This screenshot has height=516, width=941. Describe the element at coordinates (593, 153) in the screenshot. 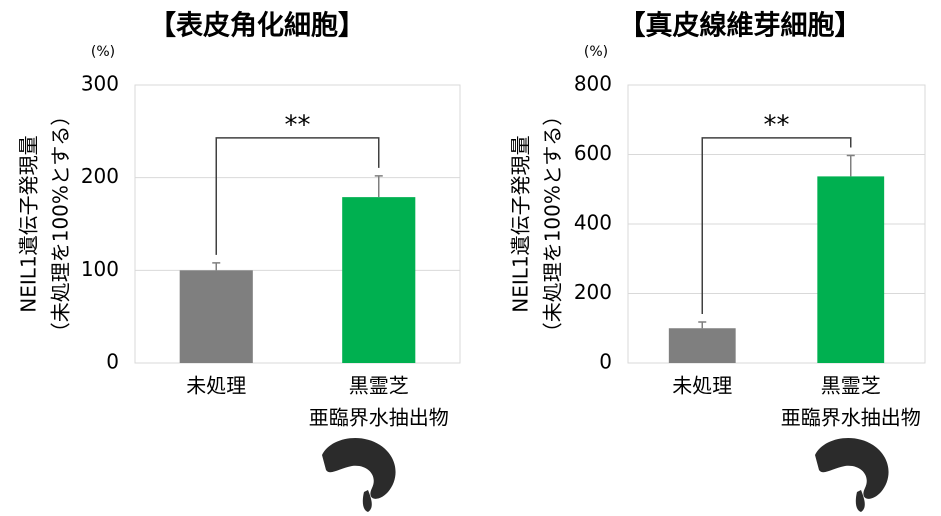

I see `y-tick-label: 600` at that location.